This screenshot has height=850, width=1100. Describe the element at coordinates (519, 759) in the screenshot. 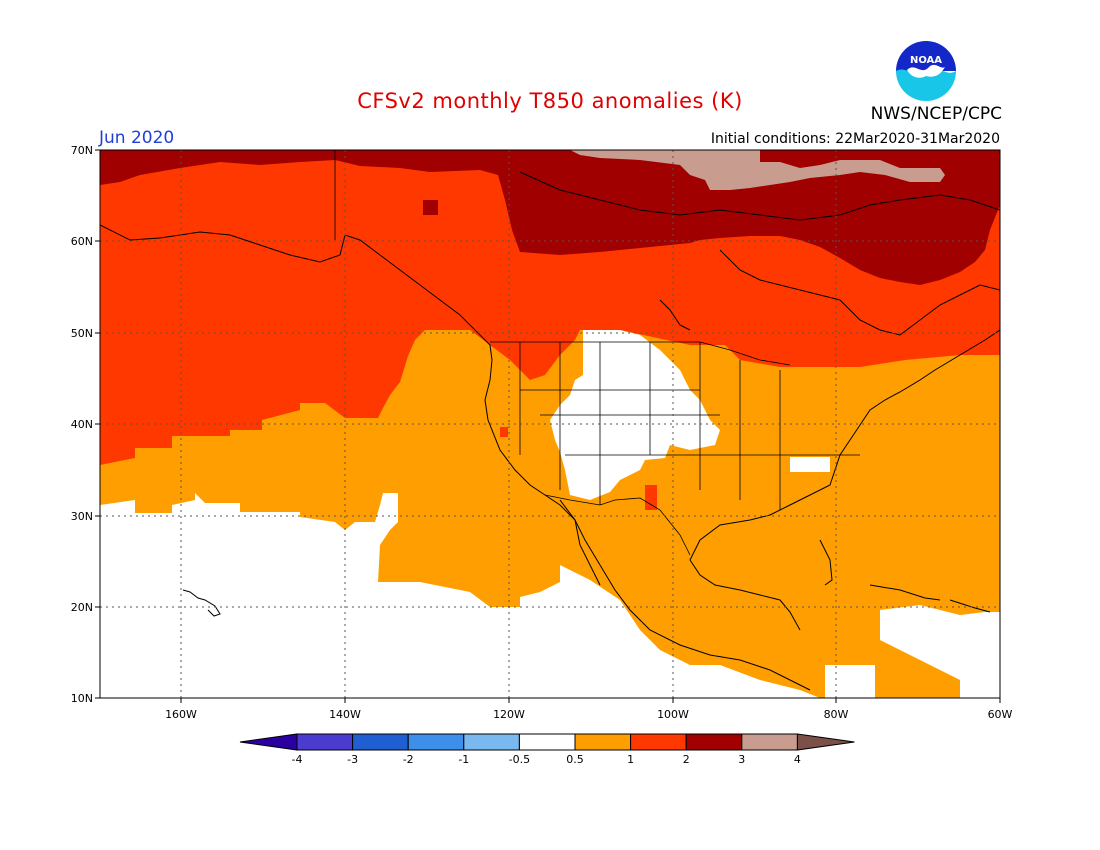

I see `colorbar-tick-label: -0.5` at that location.